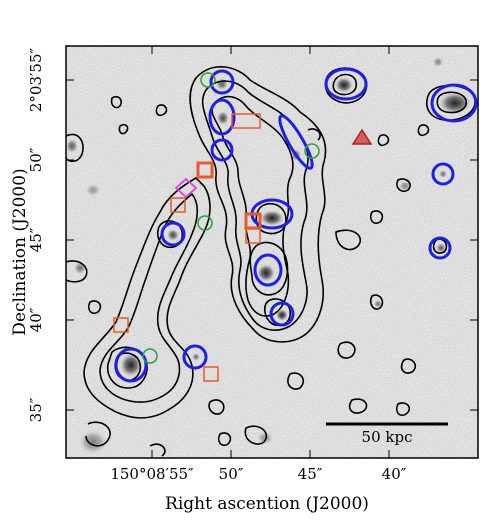 This screenshot has height=531, width=490. What do you see at coordinates (387, 437) in the screenshot?
I see `scale-bar-label: 50 kpc` at bounding box center [387, 437].